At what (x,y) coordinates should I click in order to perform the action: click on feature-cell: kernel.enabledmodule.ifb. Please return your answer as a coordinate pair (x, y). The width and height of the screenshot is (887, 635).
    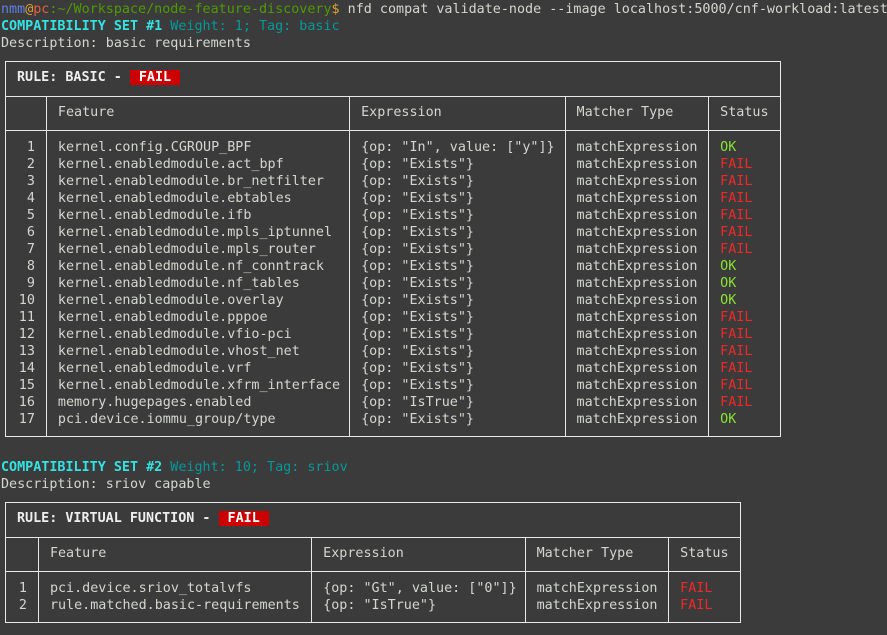
    Looking at the image, I should click on (154, 215).